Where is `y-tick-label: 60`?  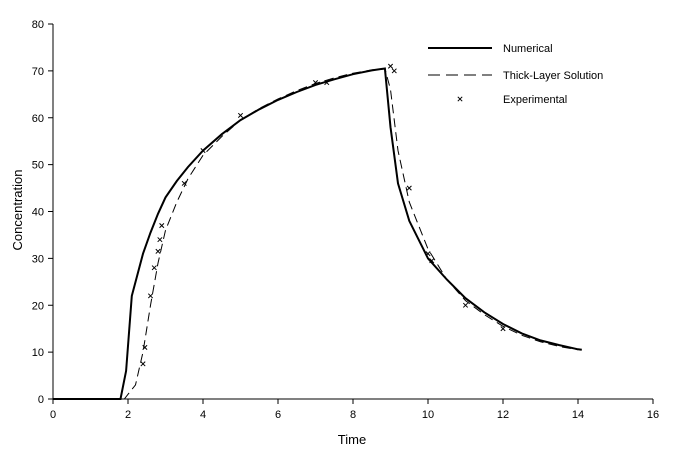 y-tick-label: 60 is located at coordinates (38, 119).